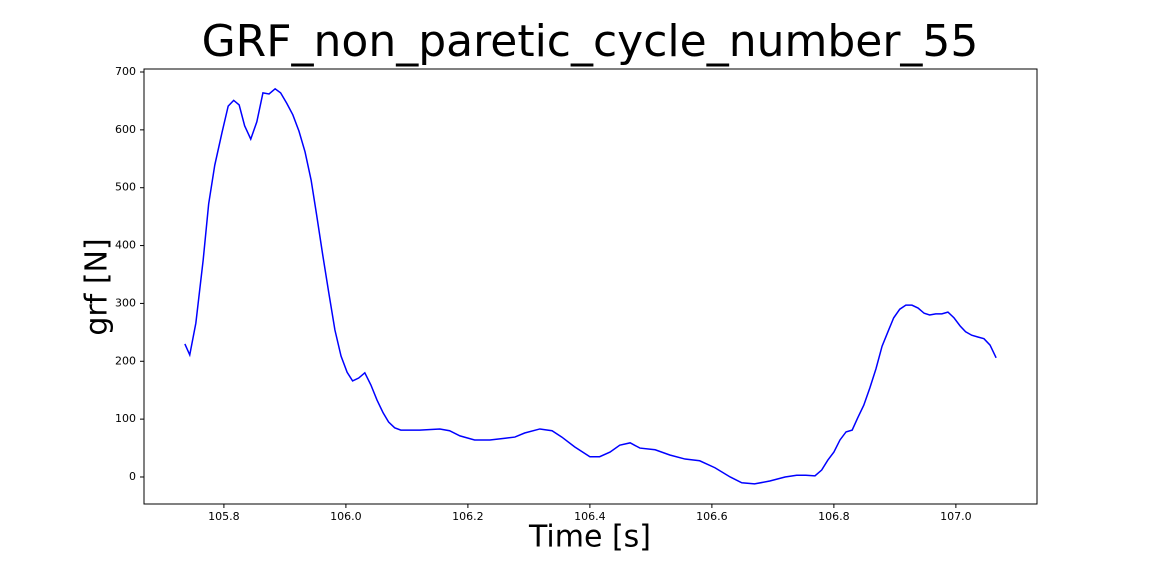 The width and height of the screenshot is (1152, 576). What do you see at coordinates (956, 516) in the screenshot?
I see `x-tick-label: 107.0` at bounding box center [956, 516].